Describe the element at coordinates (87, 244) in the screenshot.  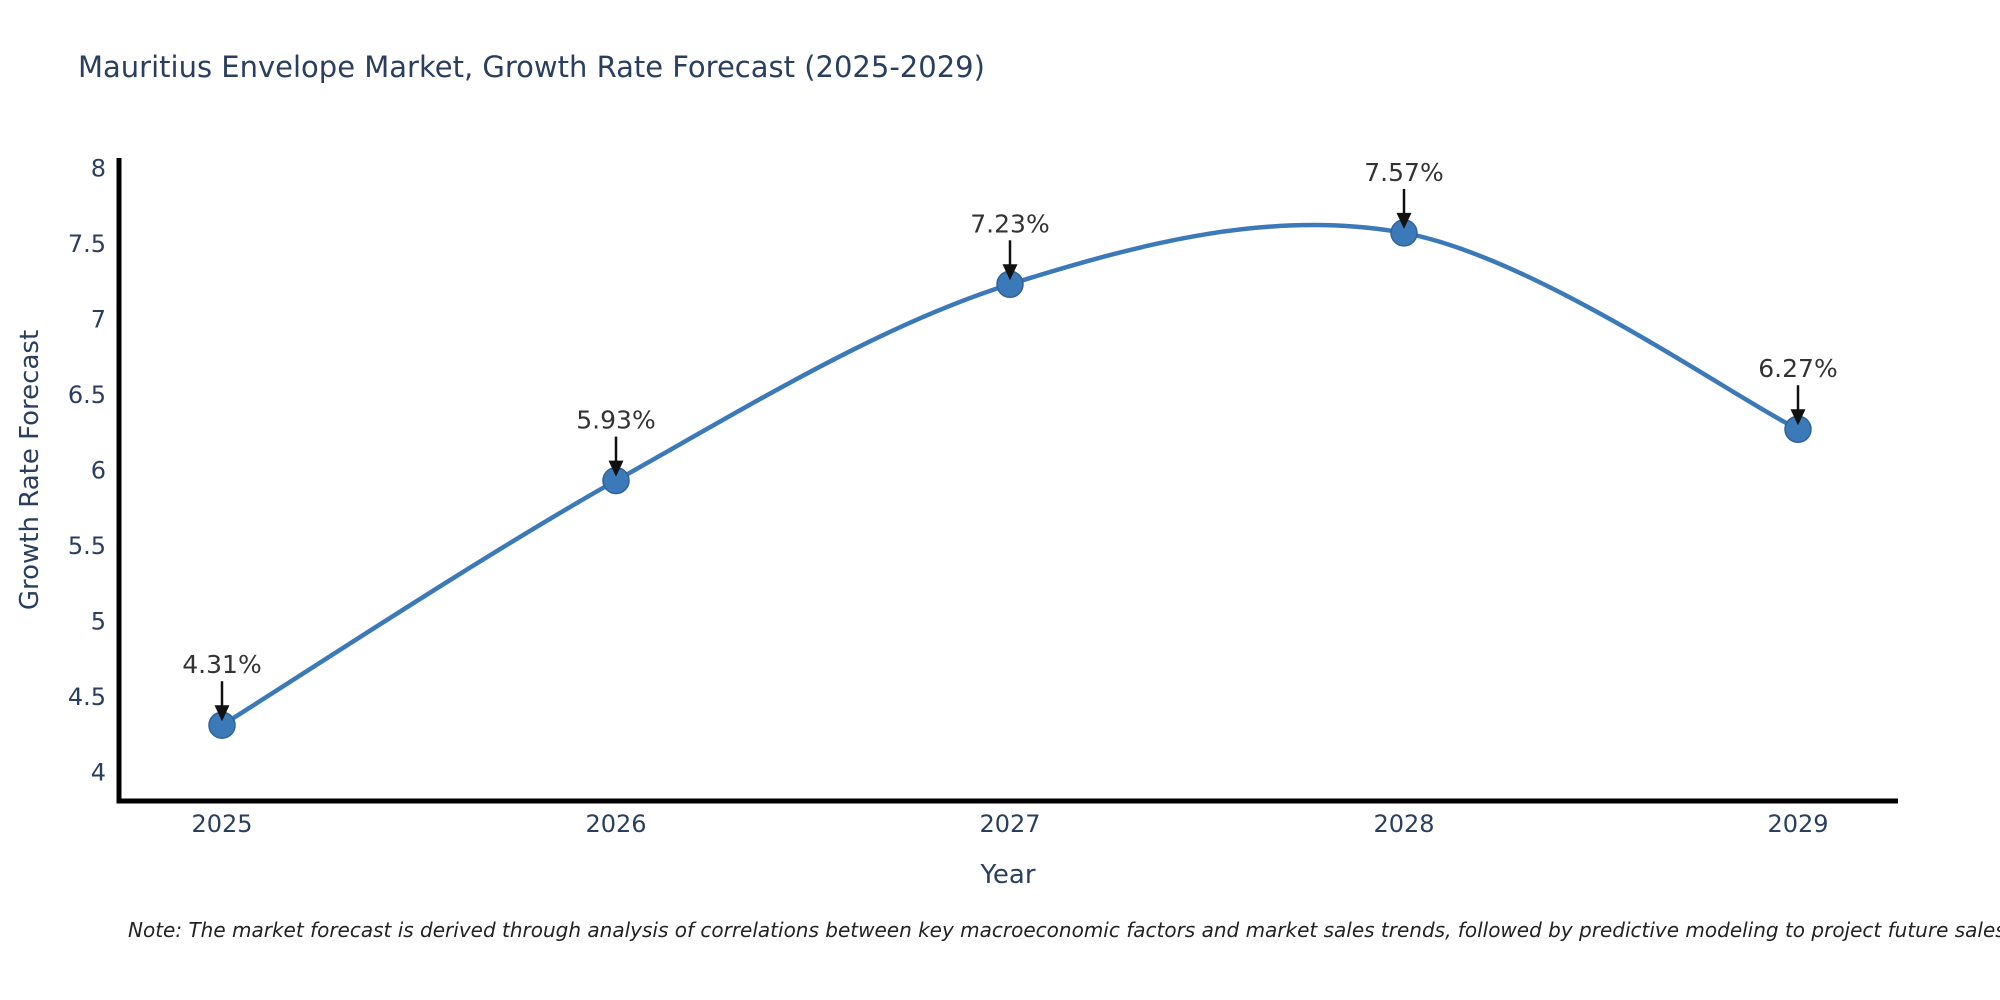
I see `y-tick-label: 7.5` at that location.